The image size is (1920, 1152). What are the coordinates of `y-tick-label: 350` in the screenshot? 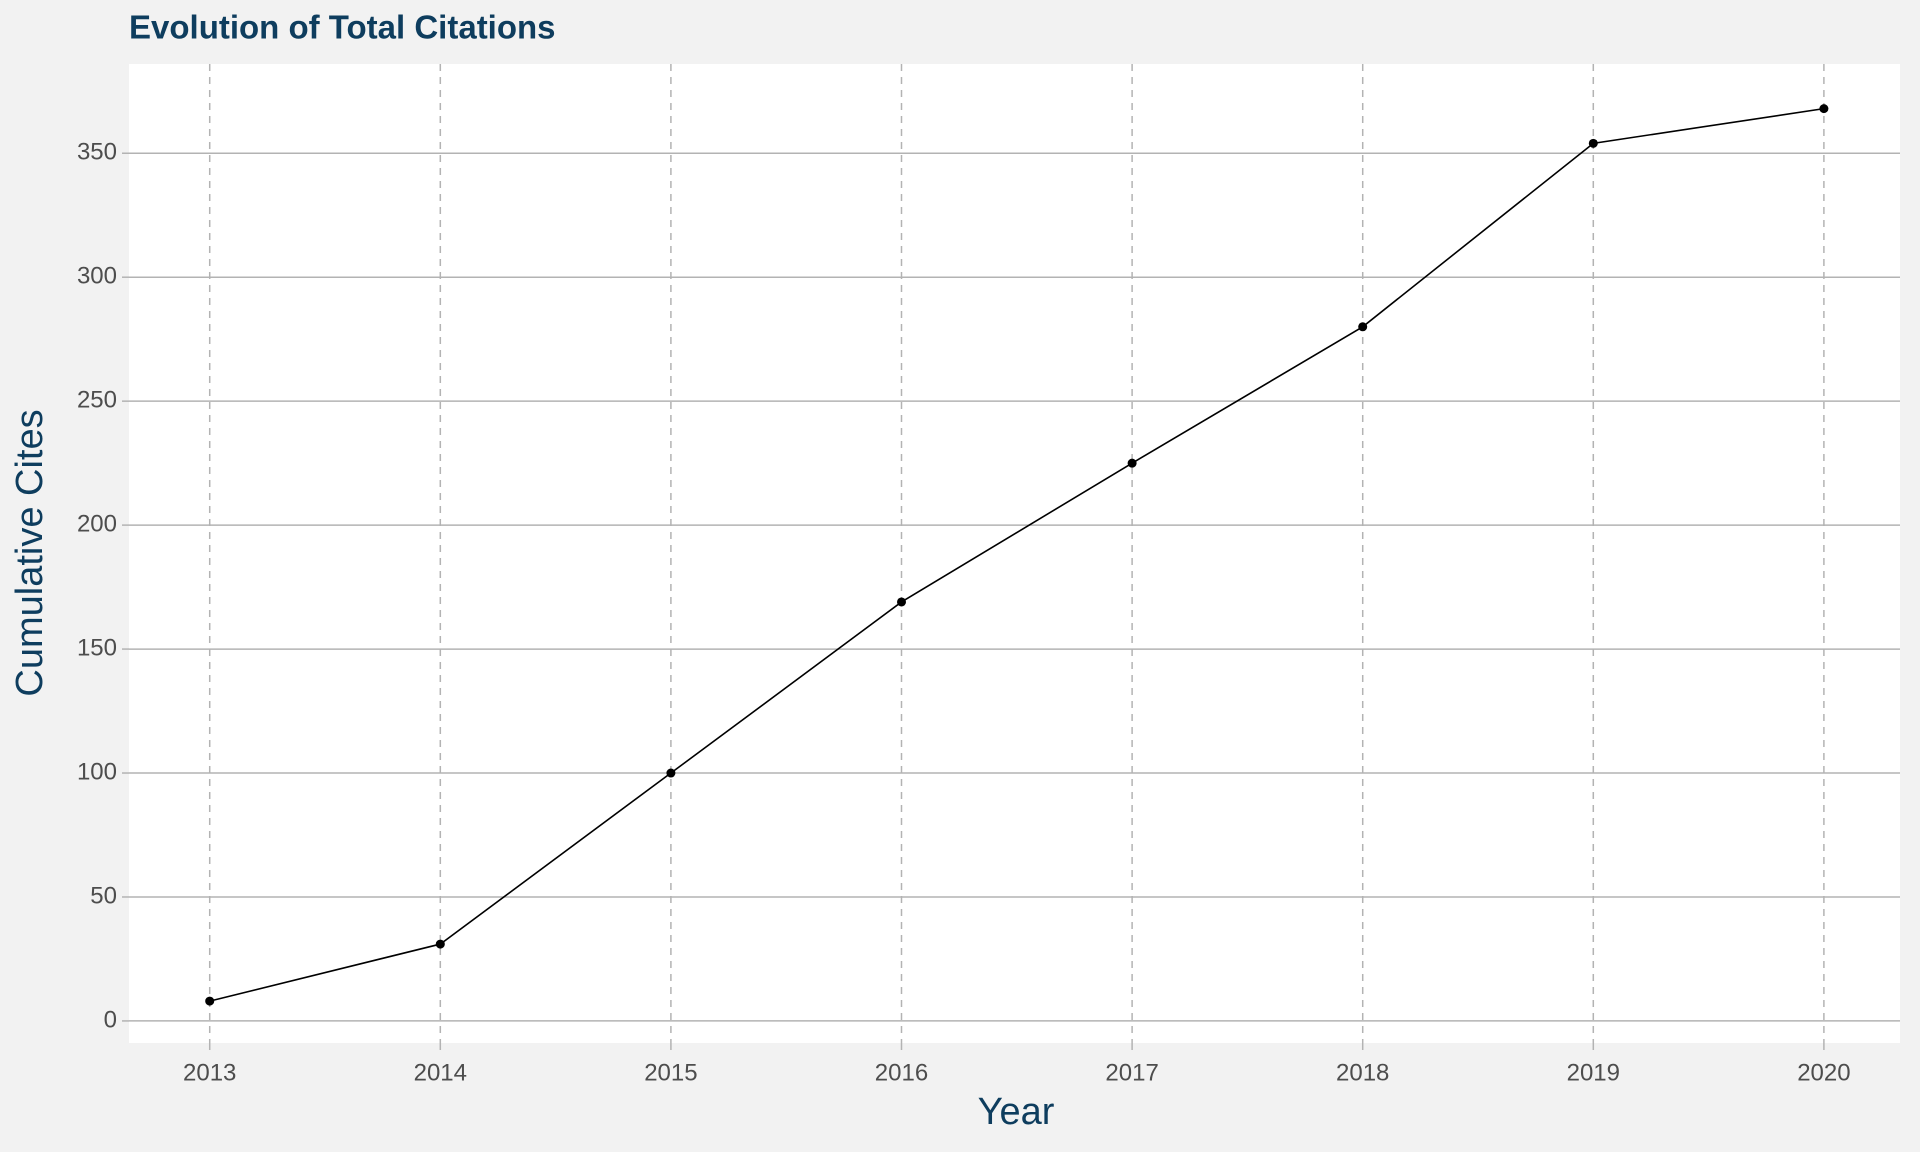 It's located at (97, 152).